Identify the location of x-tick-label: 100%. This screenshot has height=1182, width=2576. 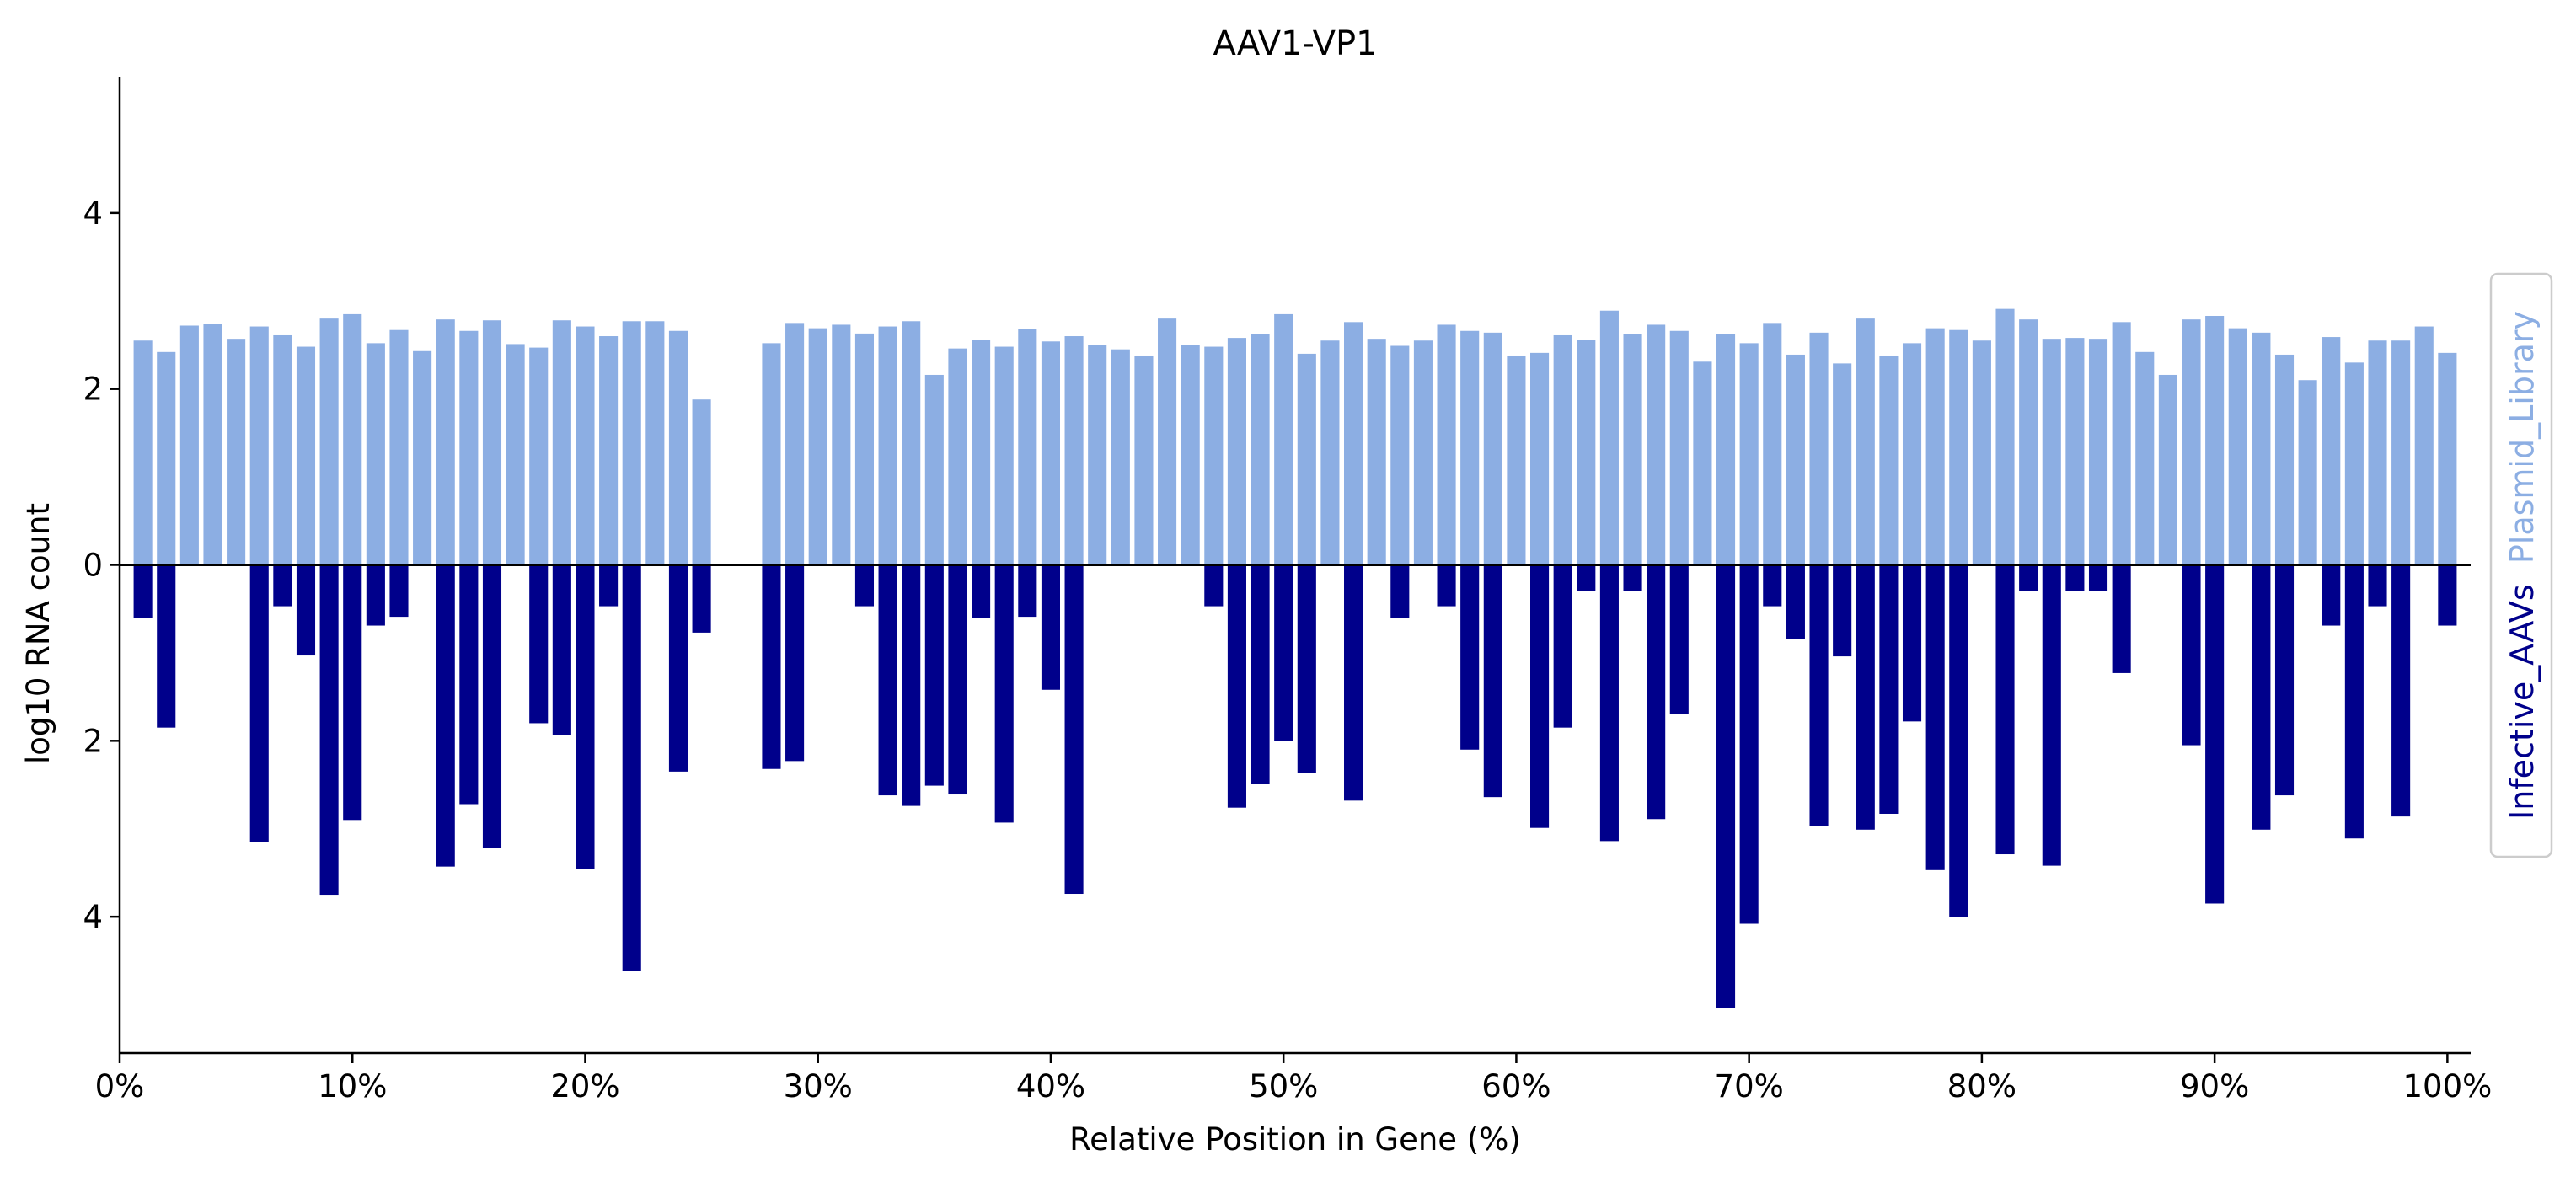
(2447, 1086).